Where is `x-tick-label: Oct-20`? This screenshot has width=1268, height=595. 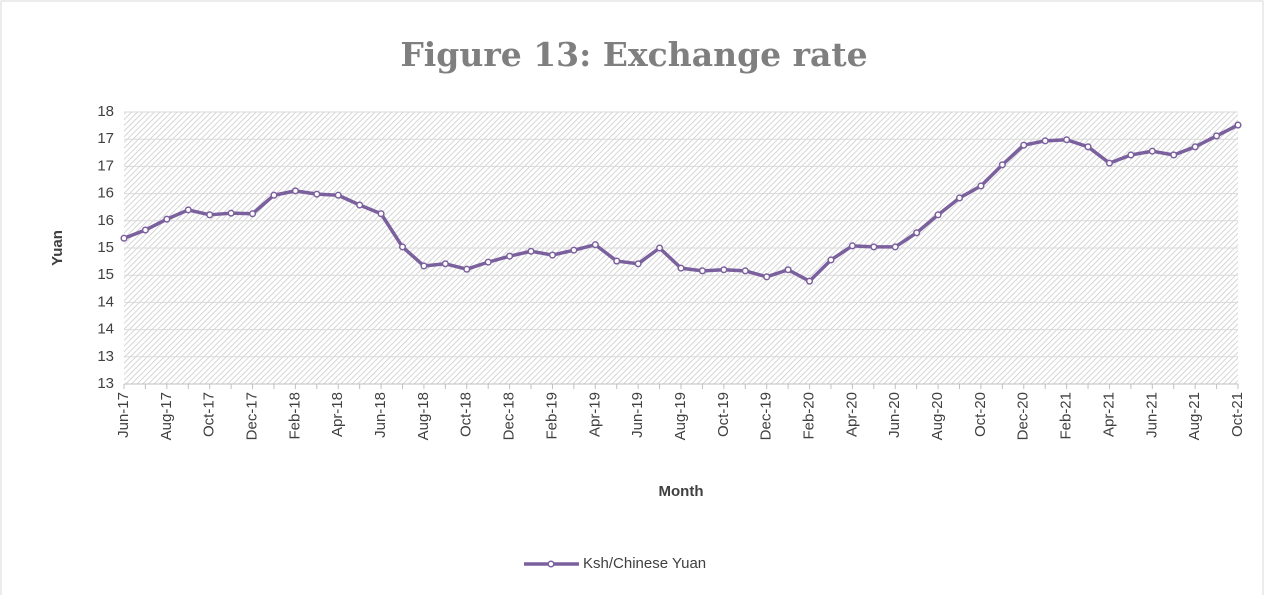 x-tick-label: Oct-20 is located at coordinates (980, 414).